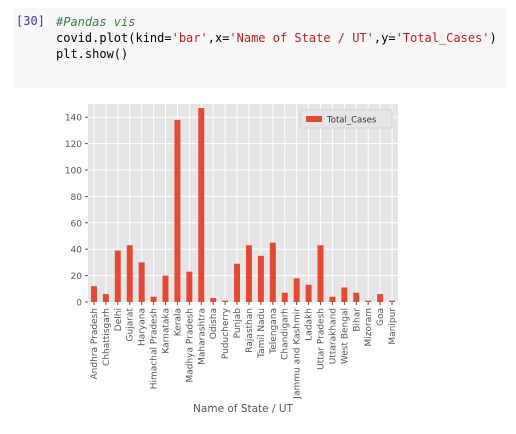 This screenshot has height=434, width=516. Describe the element at coordinates (77, 277) in the screenshot. I see `y-tick-label: 20` at that location.